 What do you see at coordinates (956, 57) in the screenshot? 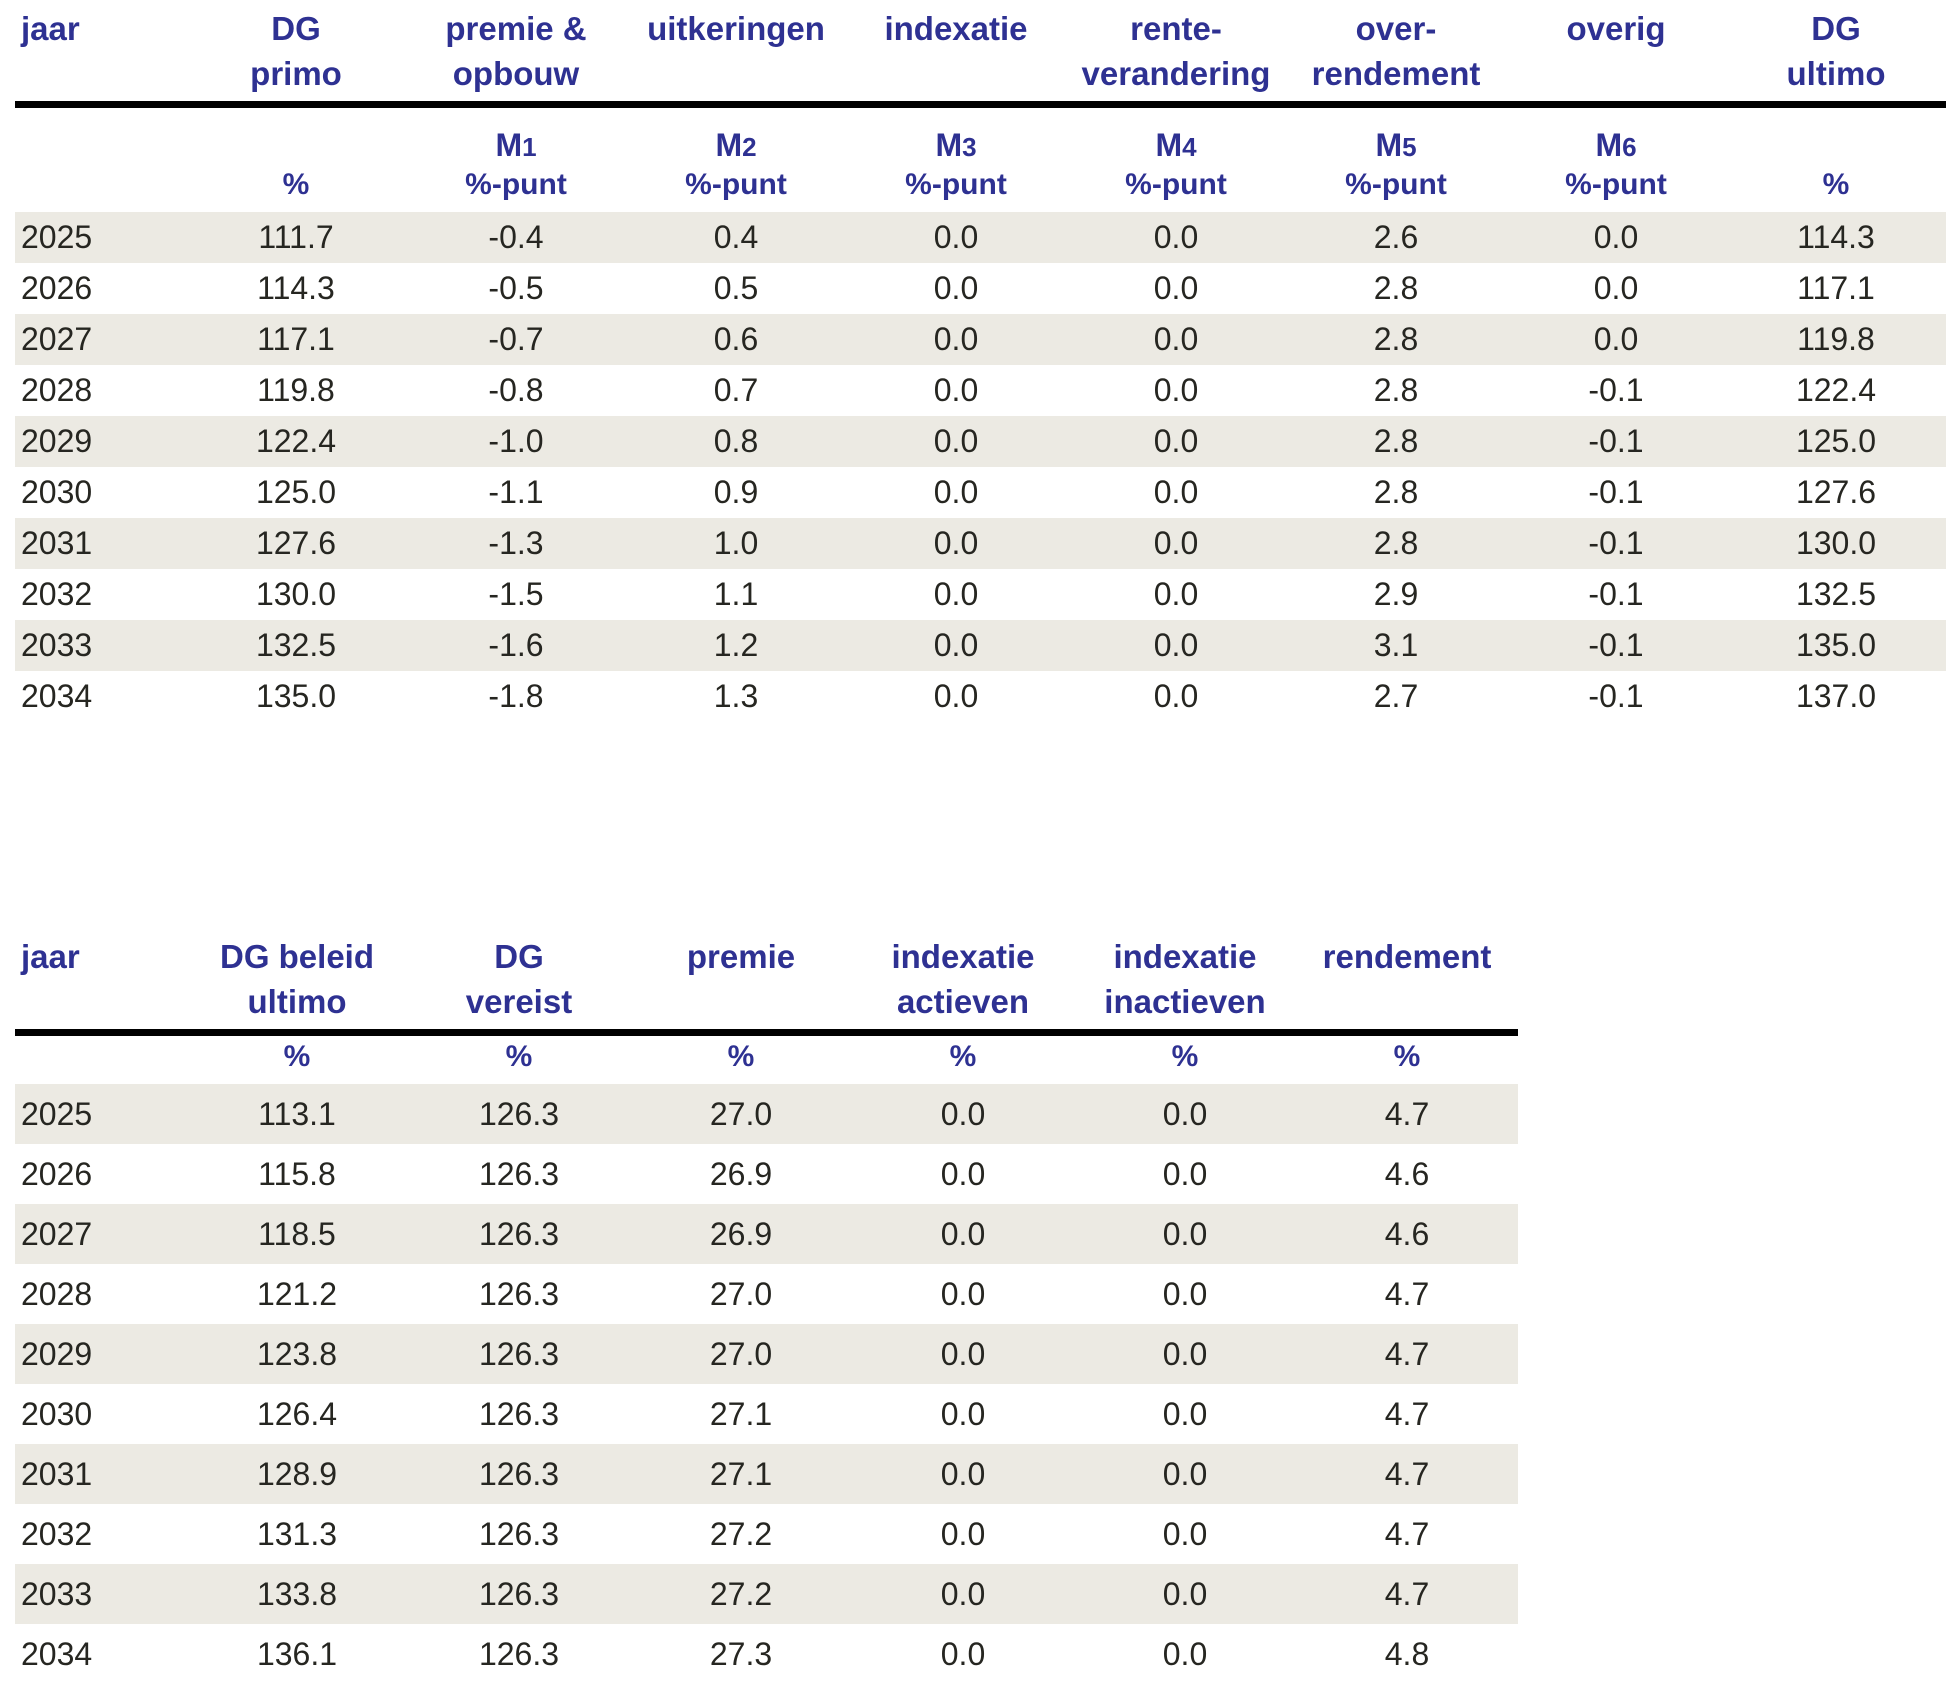
I see `col-header-indexatie: indexatie` at bounding box center [956, 57].